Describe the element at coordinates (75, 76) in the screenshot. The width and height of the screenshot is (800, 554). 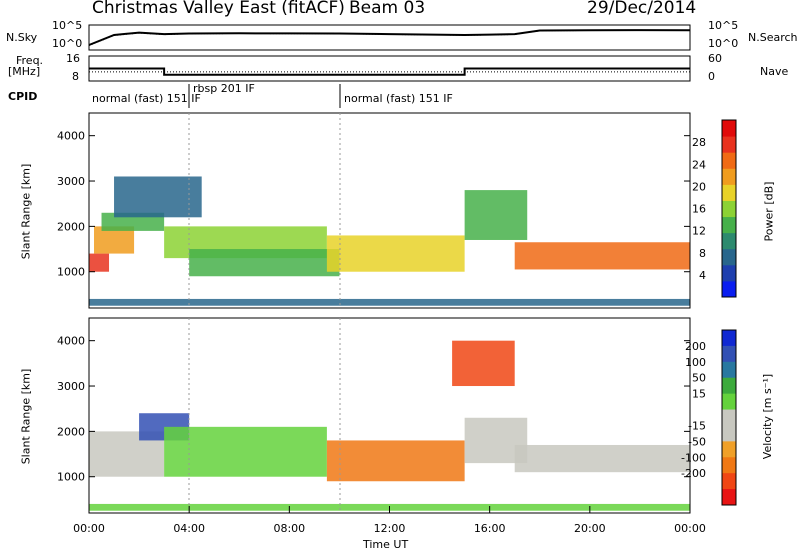
I see `freq-tick-low: 8` at that location.